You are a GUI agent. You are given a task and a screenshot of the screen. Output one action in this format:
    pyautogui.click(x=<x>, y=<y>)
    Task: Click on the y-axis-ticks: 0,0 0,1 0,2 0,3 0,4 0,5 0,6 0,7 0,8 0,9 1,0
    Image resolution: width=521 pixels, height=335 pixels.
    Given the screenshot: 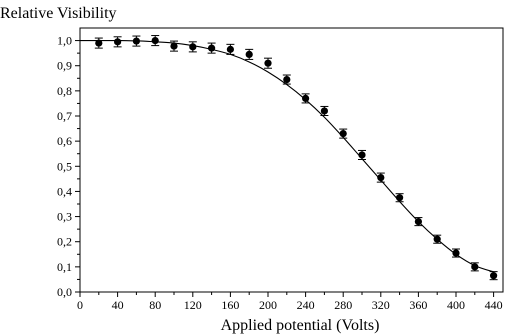 What is the action you would take?
    pyautogui.click(x=68, y=166)
    